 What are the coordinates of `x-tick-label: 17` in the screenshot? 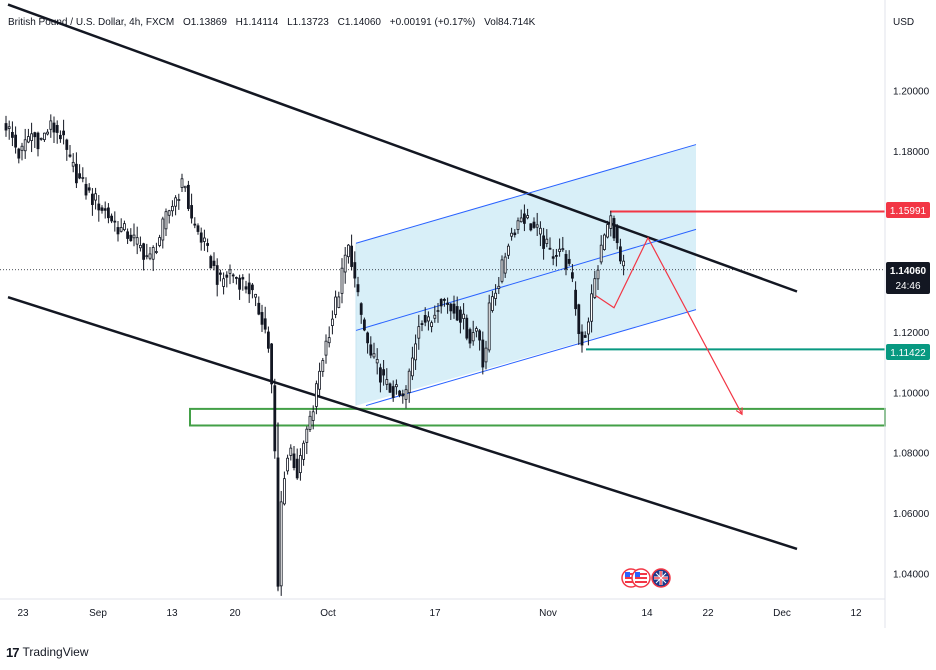 It's located at (435, 613).